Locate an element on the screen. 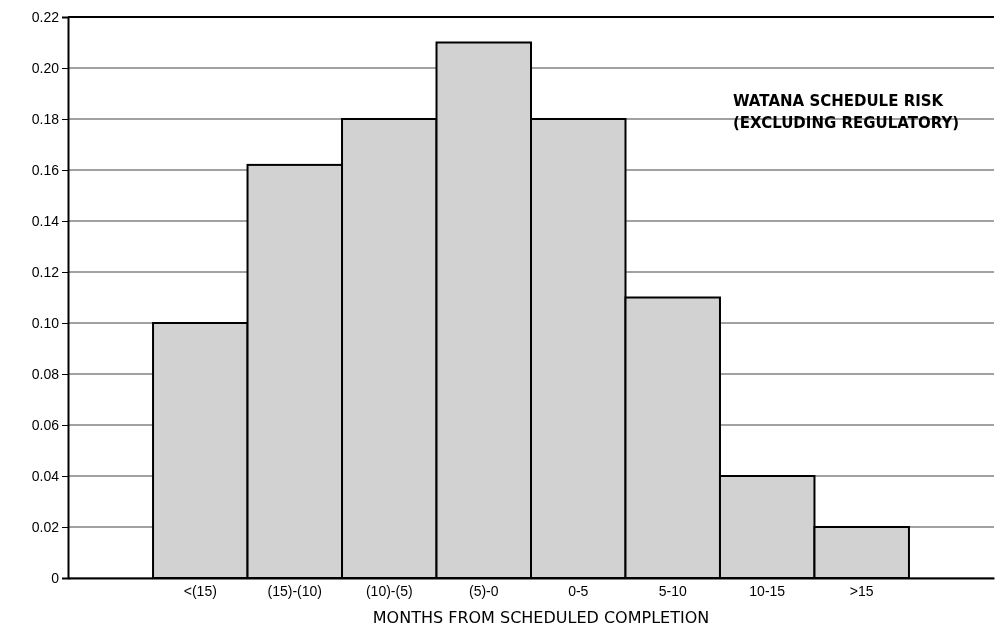 The image size is (1002, 631). x-tick-label: 5-10 is located at coordinates (672, 590).